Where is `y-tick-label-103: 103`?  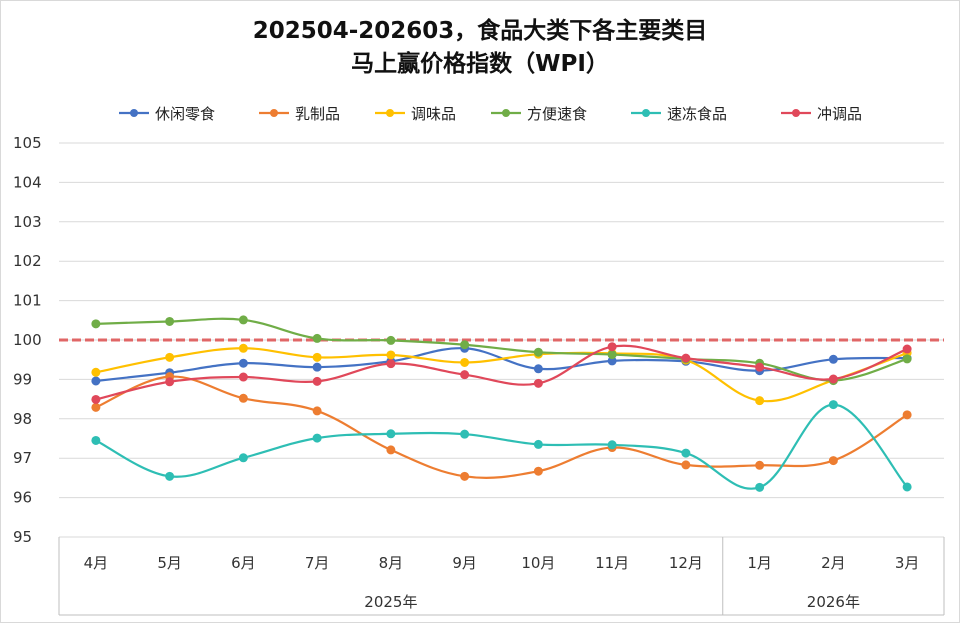 y-tick-label-103: 103 is located at coordinates (27, 222).